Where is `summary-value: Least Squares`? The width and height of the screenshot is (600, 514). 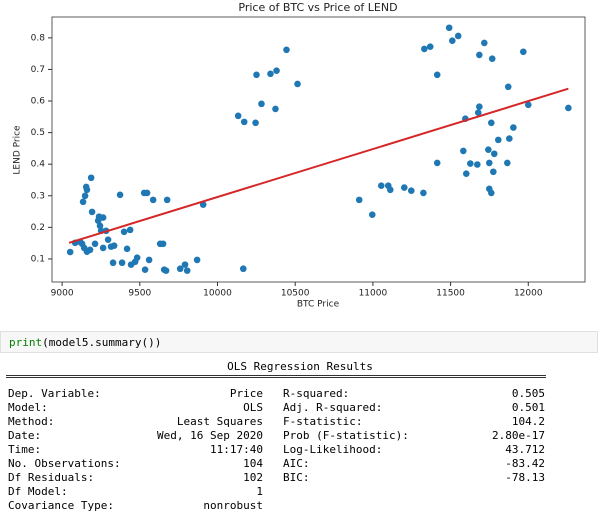
summary-value: Least Squares is located at coordinates (219, 421).